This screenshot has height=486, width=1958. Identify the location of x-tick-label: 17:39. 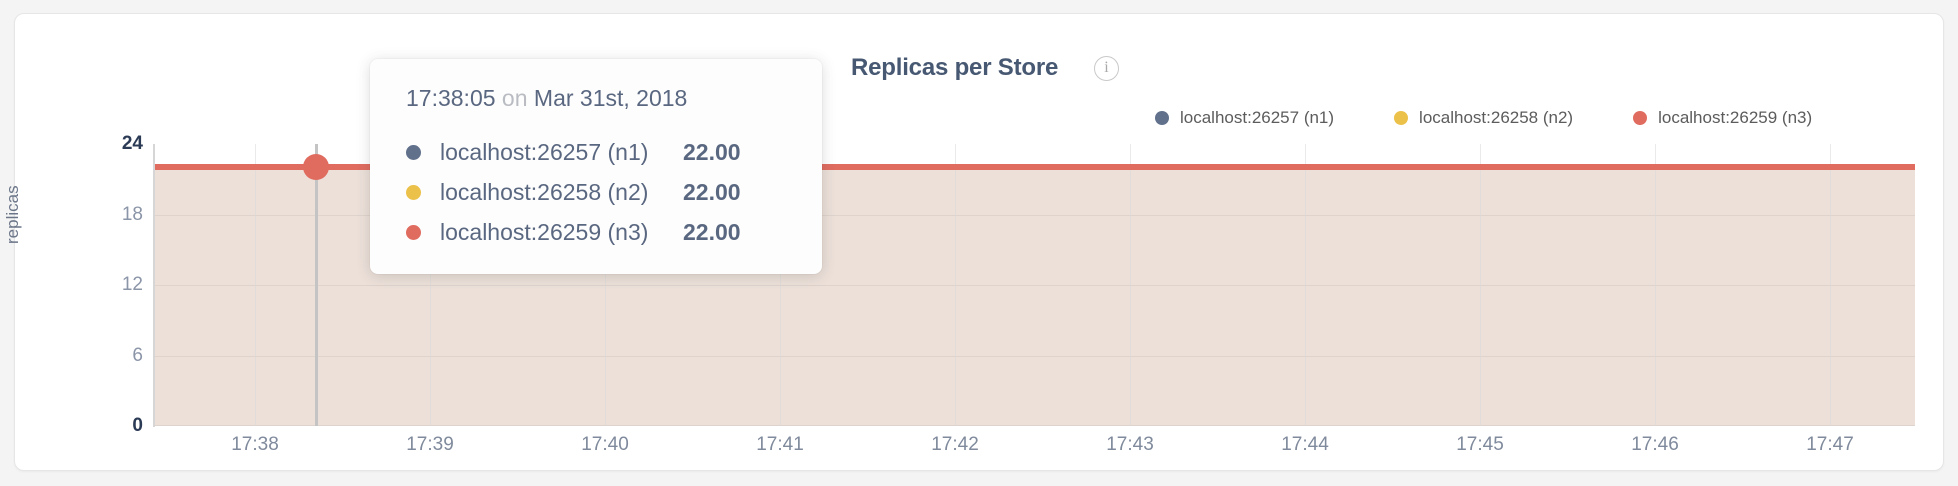
(430, 444).